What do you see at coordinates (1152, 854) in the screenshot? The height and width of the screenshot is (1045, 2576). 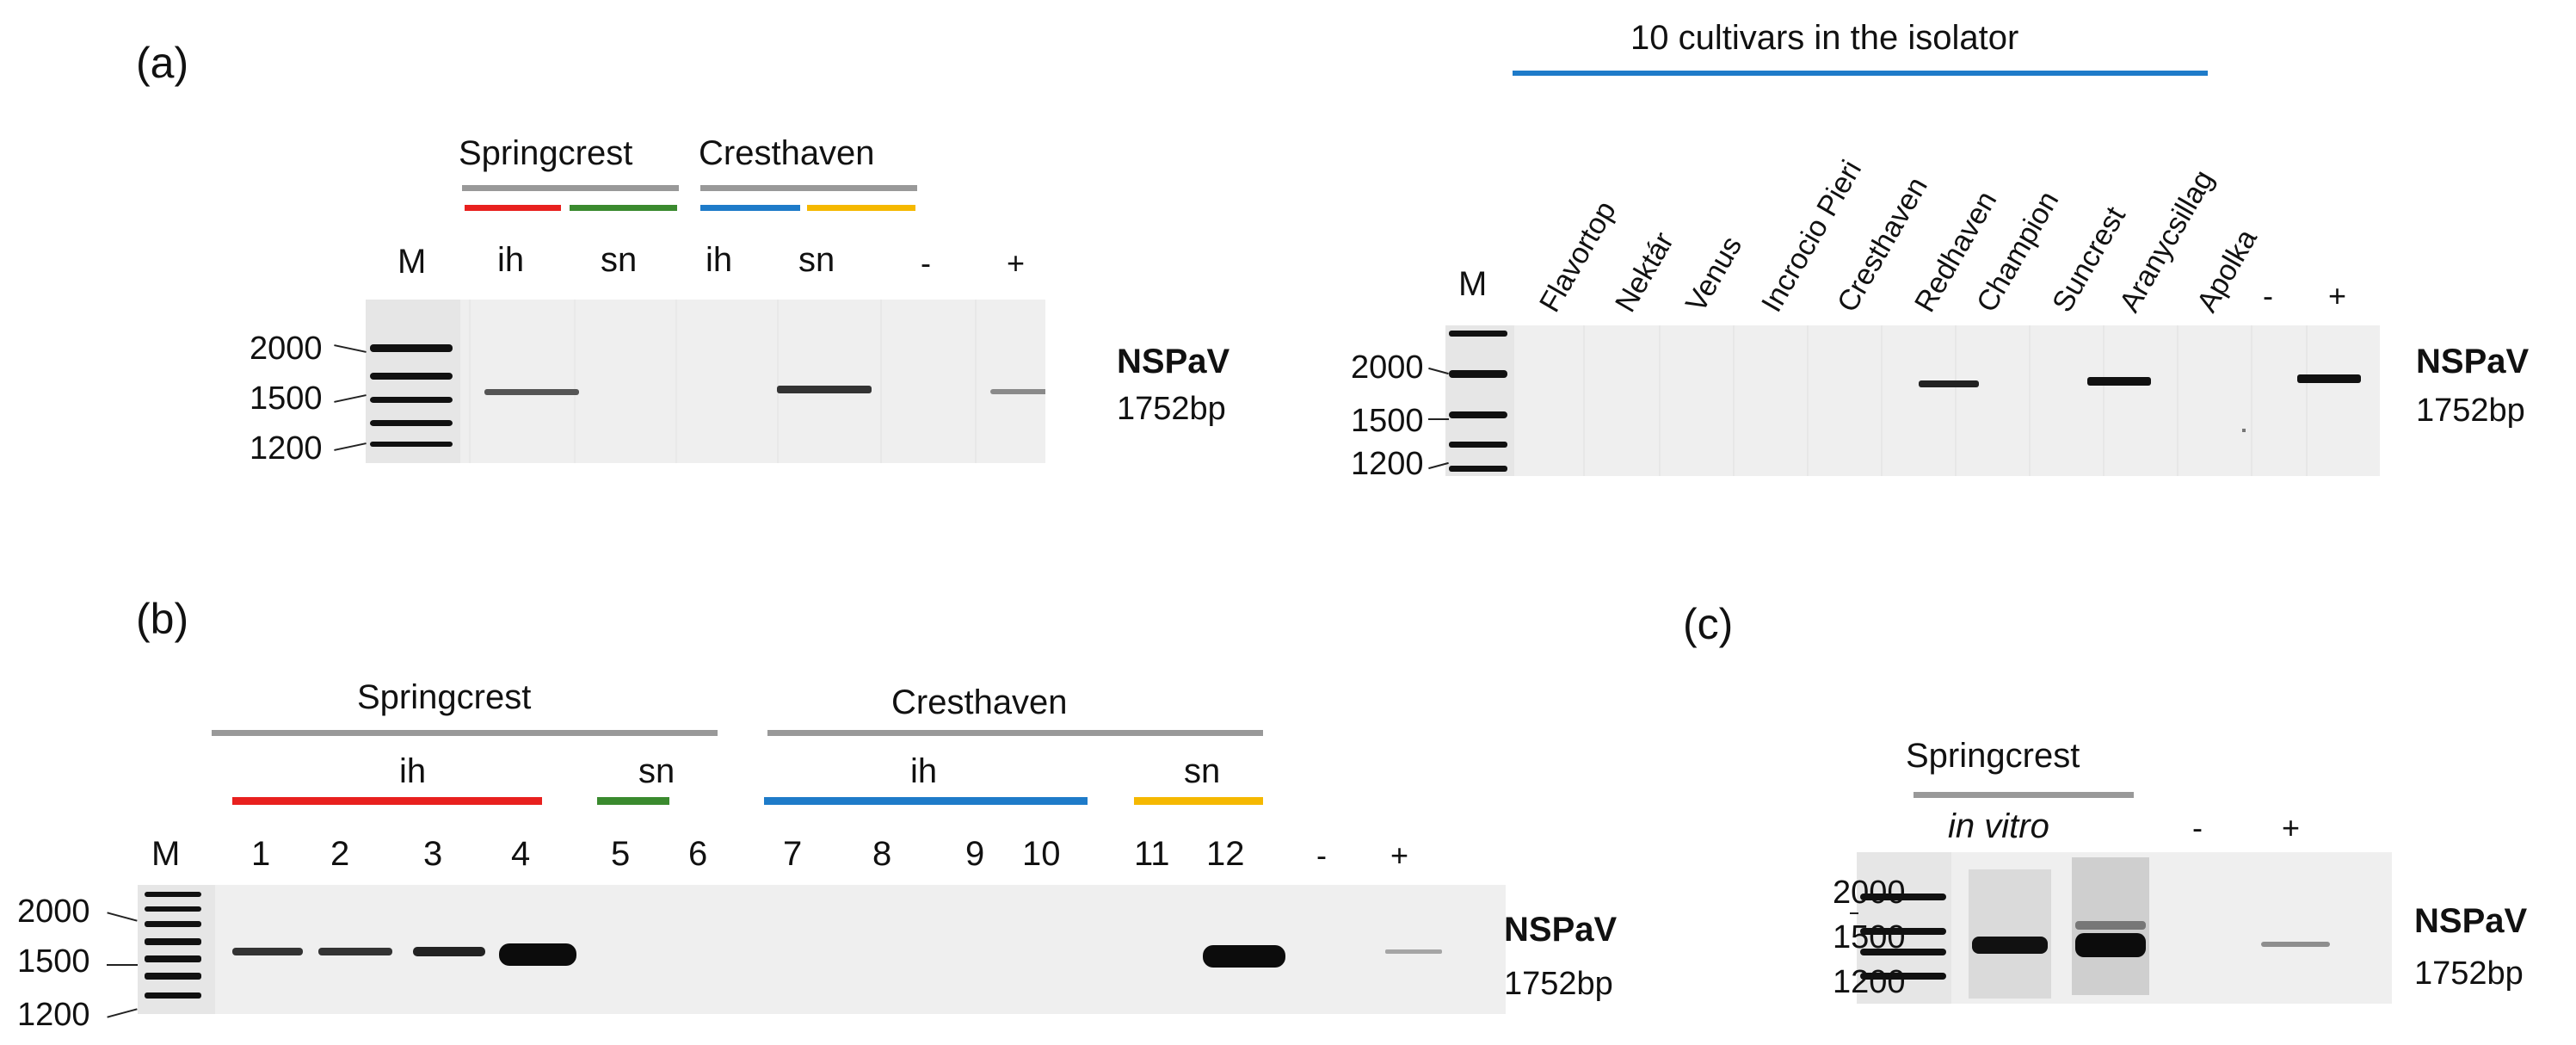 I see `lane-number: 11` at bounding box center [1152, 854].